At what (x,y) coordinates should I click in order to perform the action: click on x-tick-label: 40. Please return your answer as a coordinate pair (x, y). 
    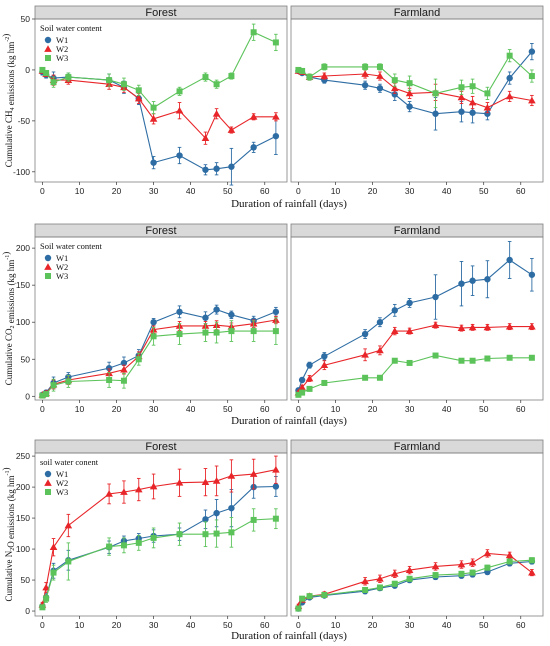
    Looking at the image, I should click on (191, 409).